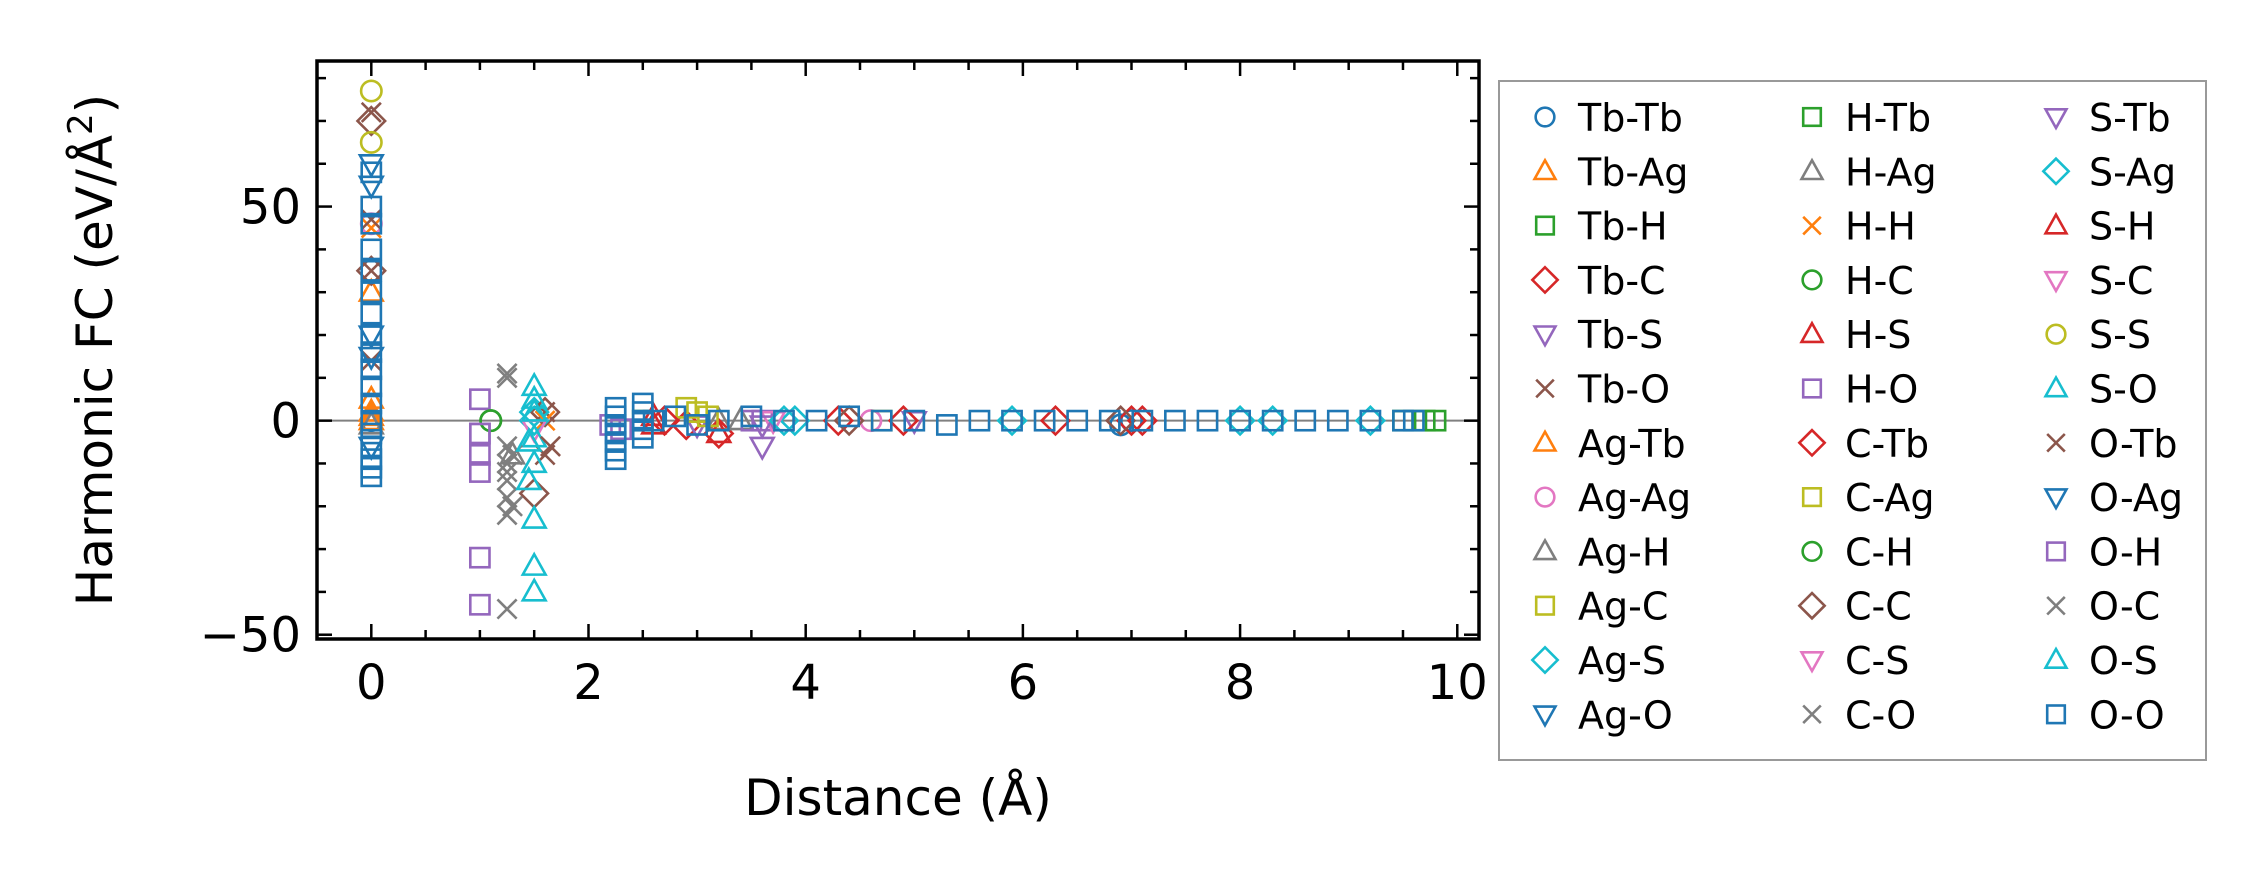 The height and width of the screenshot is (887, 2257). I want to click on series-o-ag, so click(371, 263).